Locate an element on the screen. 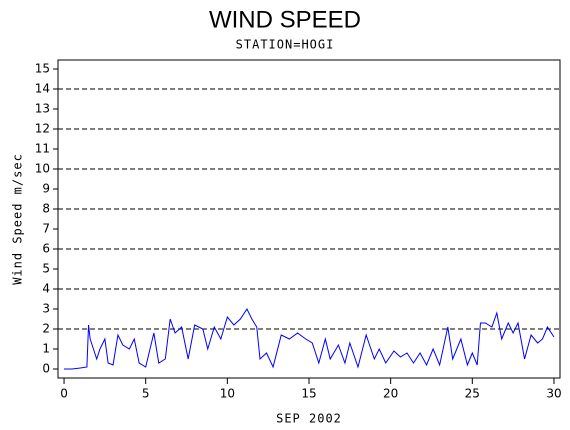 This screenshot has width=570, height=430. y-tick-label: 1 is located at coordinates (46, 349).